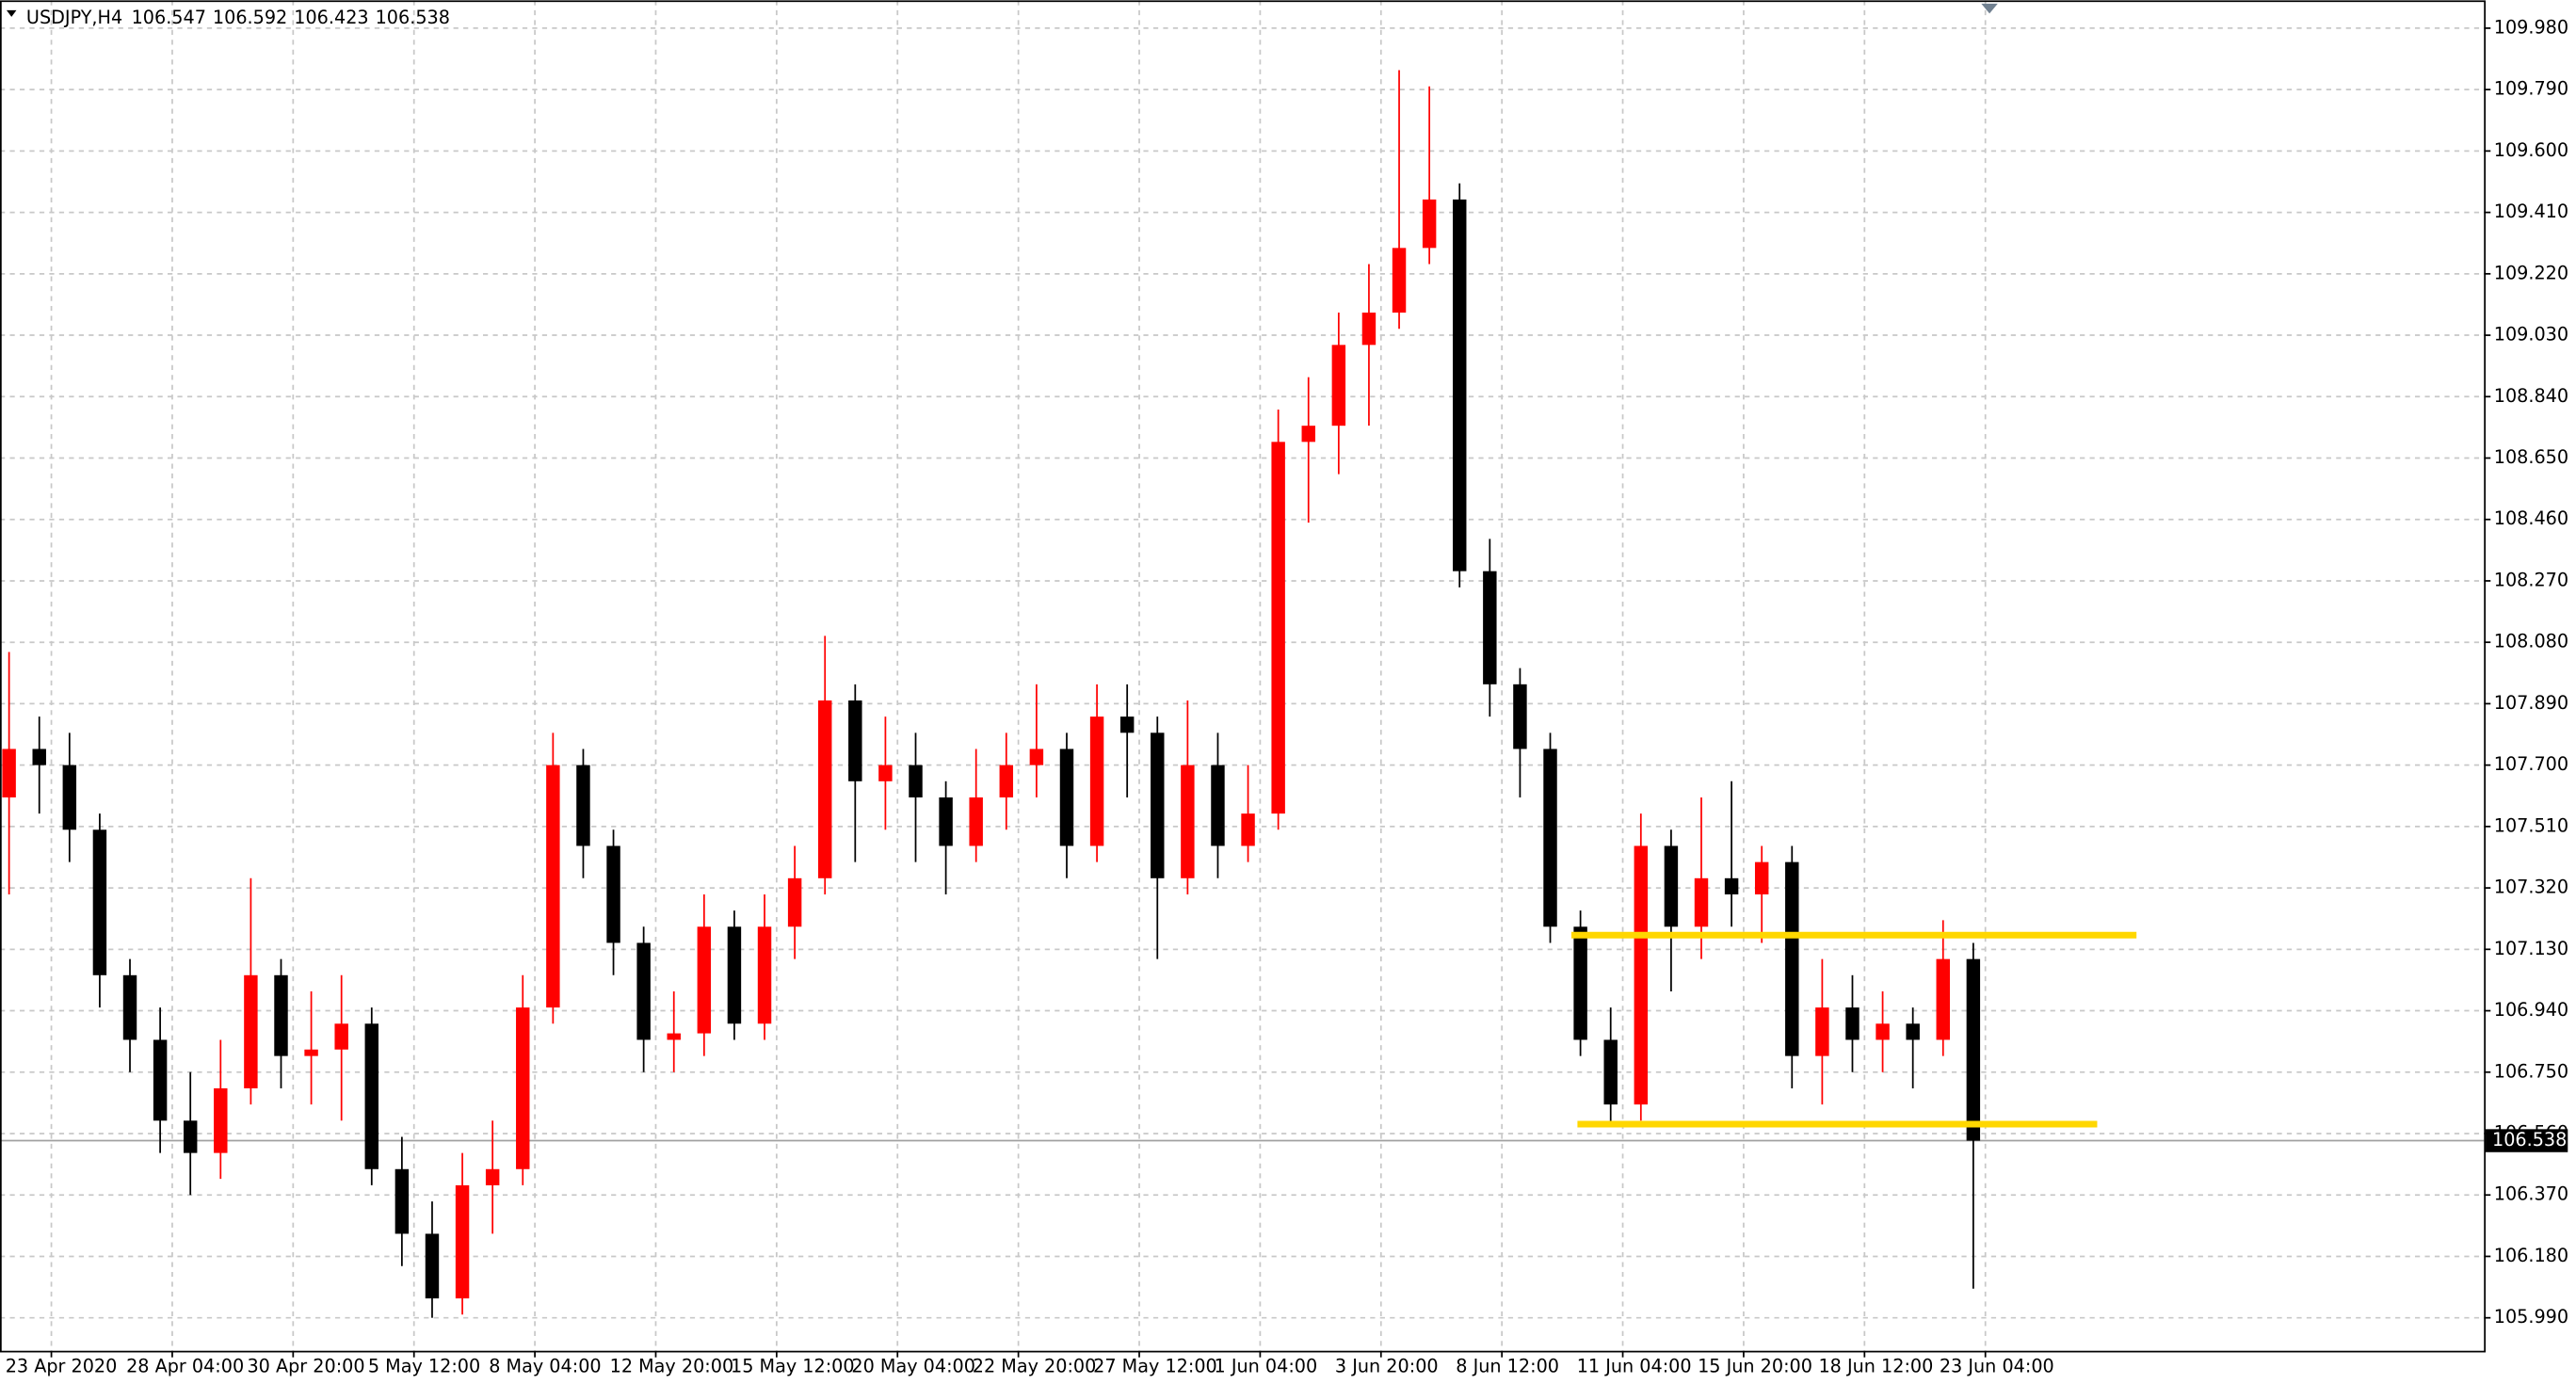 This screenshot has width=2576, height=1384. What do you see at coordinates (2531, 1317) in the screenshot?
I see `y-tick-label: 105.990` at bounding box center [2531, 1317].